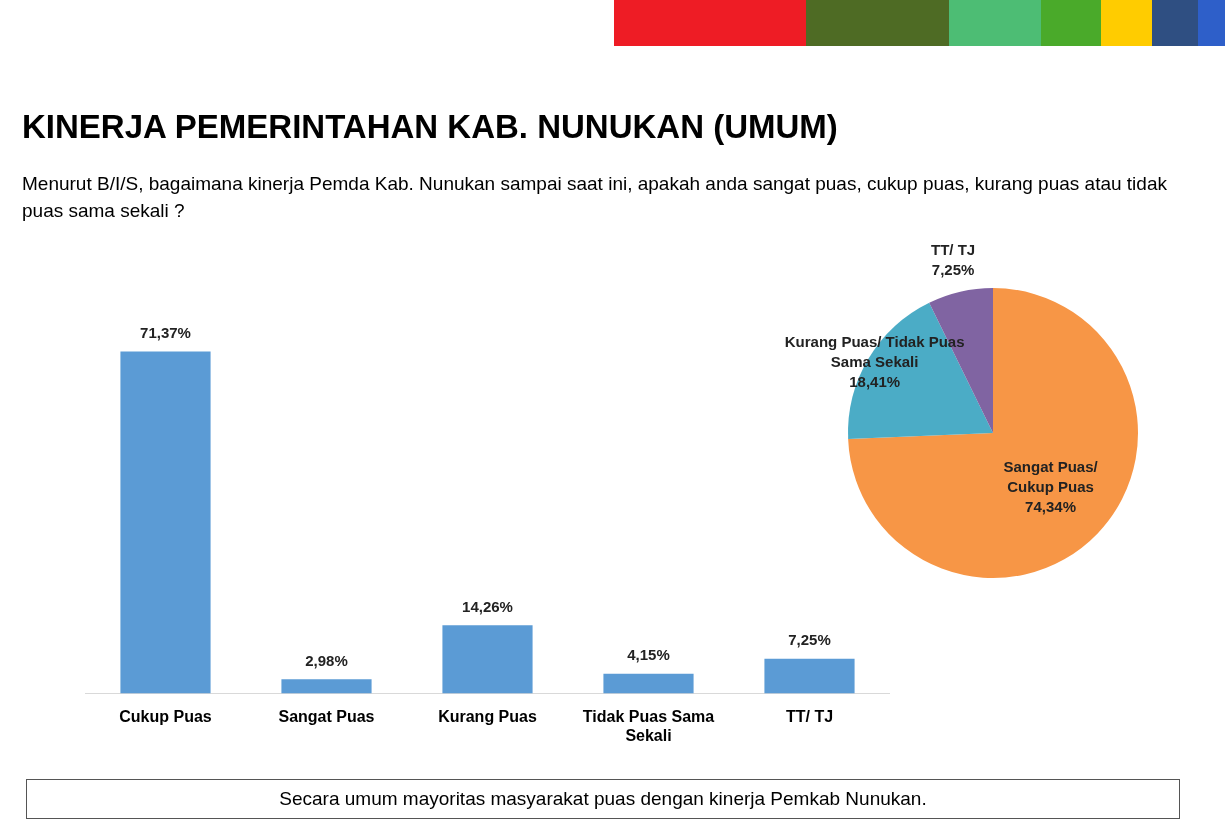  Describe the element at coordinates (648, 725) in the screenshot. I see `x-tick-label: Tidak Puas Sama Sekali` at that location.